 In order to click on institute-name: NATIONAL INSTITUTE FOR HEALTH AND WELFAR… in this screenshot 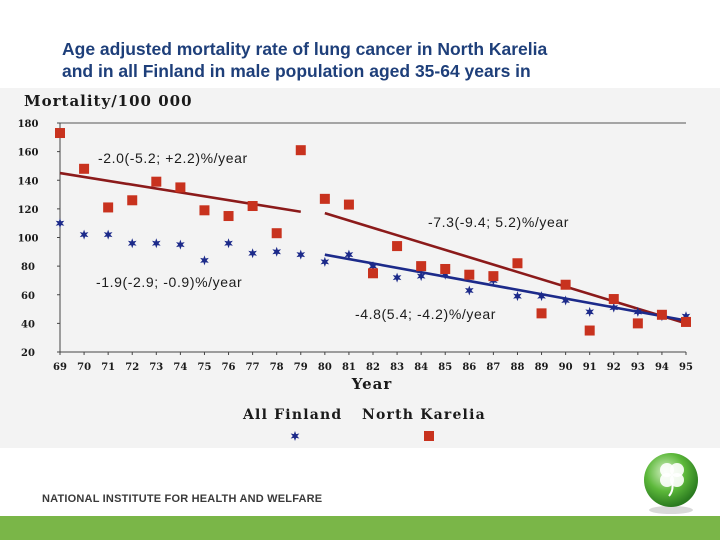, I will do `click(182, 499)`.